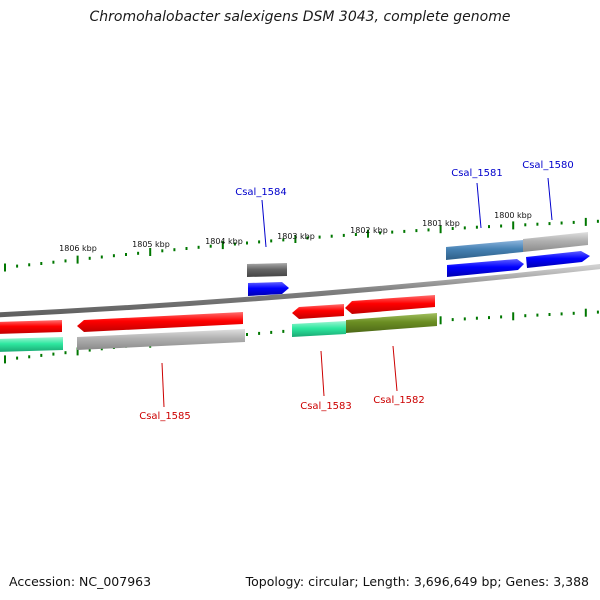 The width and height of the screenshot is (600, 600). Describe the element at coordinates (31, 327) in the screenshot. I see `gene-left-partial-arrow` at that location.